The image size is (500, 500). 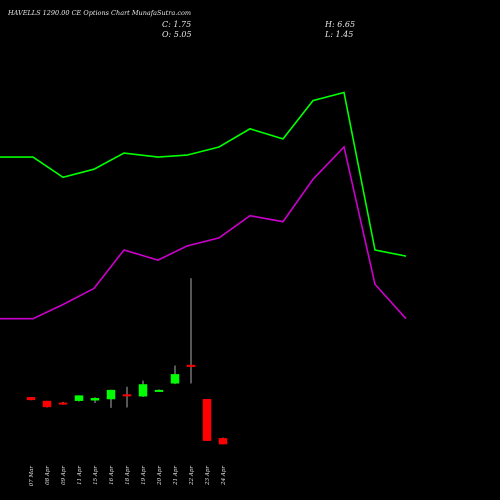 I want to click on x-tick-label: 22 Apr, so click(x=192, y=476).